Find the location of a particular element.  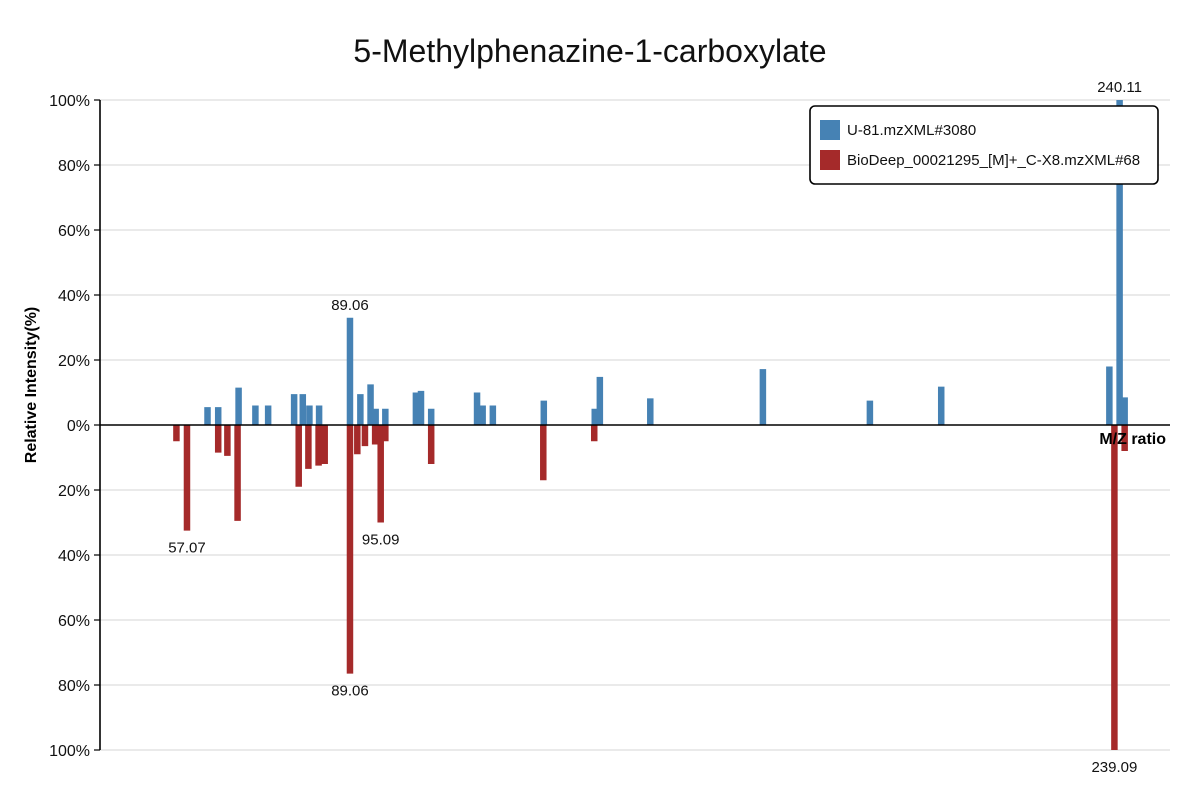

peak-label: 239.09 is located at coordinates (1114, 767).